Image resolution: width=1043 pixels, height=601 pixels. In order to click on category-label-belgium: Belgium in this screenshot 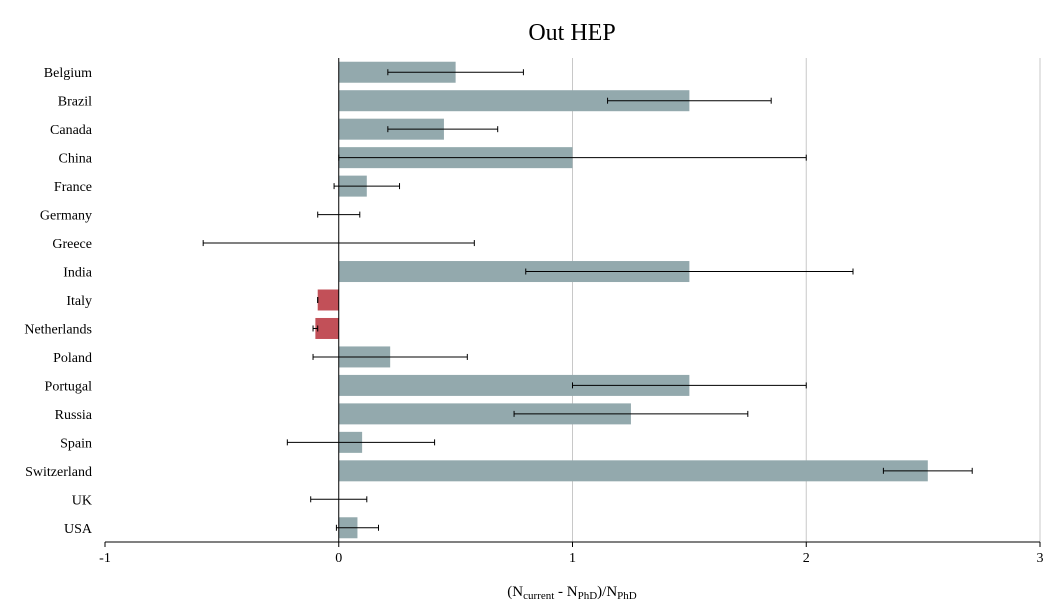, I will do `click(68, 73)`.